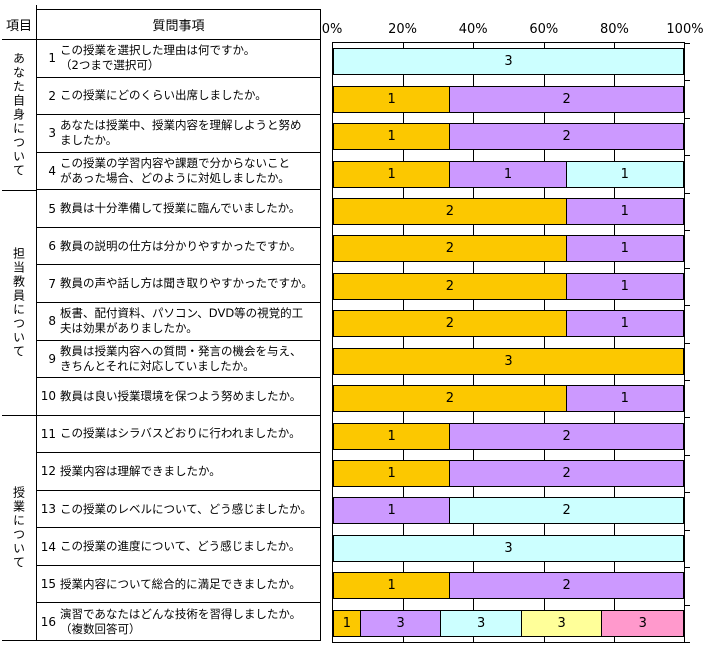 Image resolution: width=706 pixels, height=660 pixels. I want to click on question-row-13: 13 この授業のレベルについて、どう感じましたか。, so click(179, 509).